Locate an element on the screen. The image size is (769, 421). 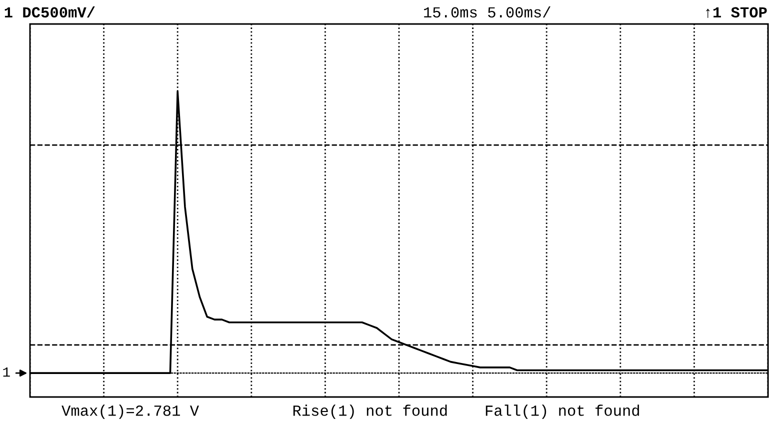
text: 1 is located at coordinates (6, 372).